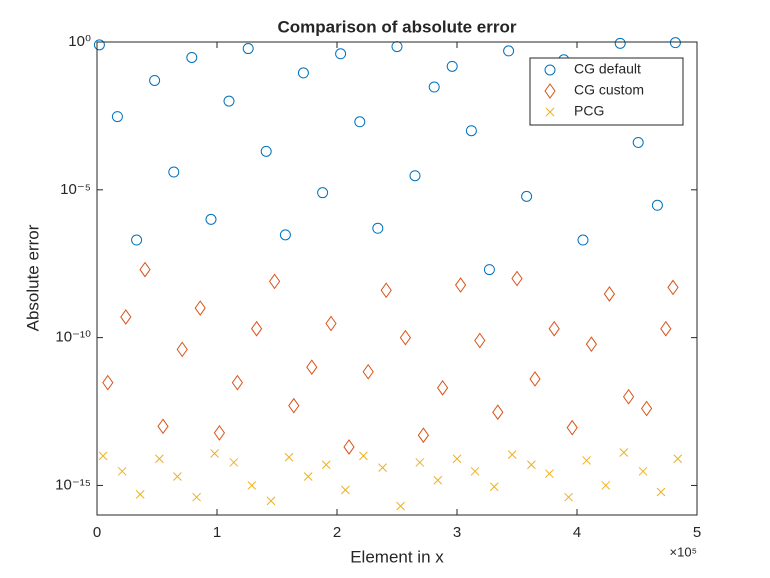 The width and height of the screenshot is (770, 578). Describe the element at coordinates (683, 551) in the screenshot. I see `x-exponent-label: ×10⁵` at that location.